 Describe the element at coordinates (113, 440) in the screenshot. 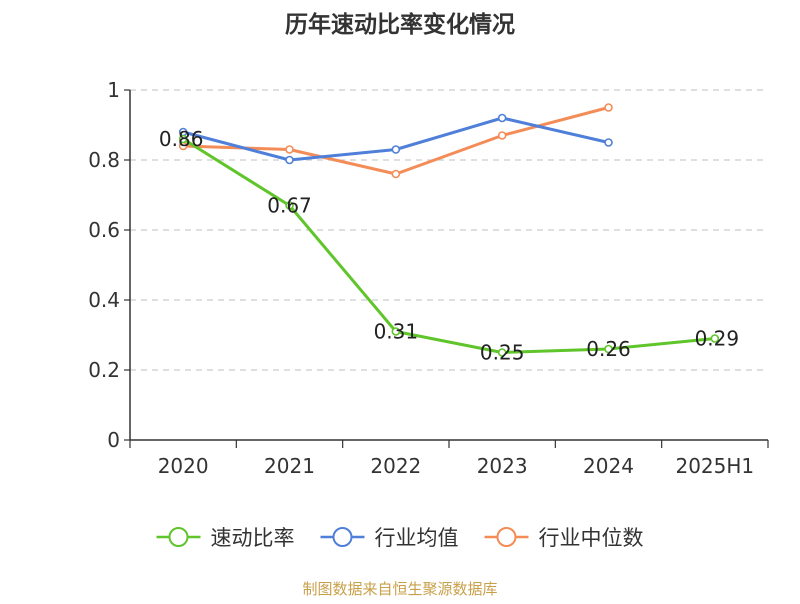

I see `y-tick-label: 0` at that location.